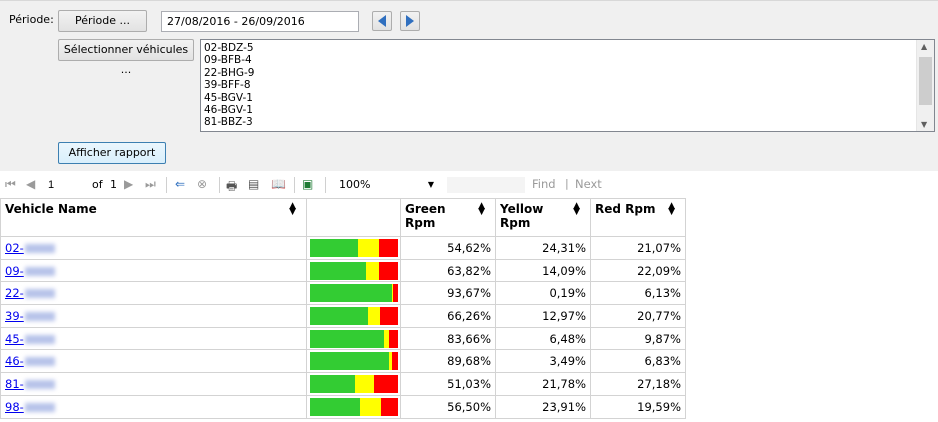 The height and width of the screenshot is (422, 938). Describe the element at coordinates (638, 248) in the screenshot. I see `red-rpm-cell: 21,07%` at that location.